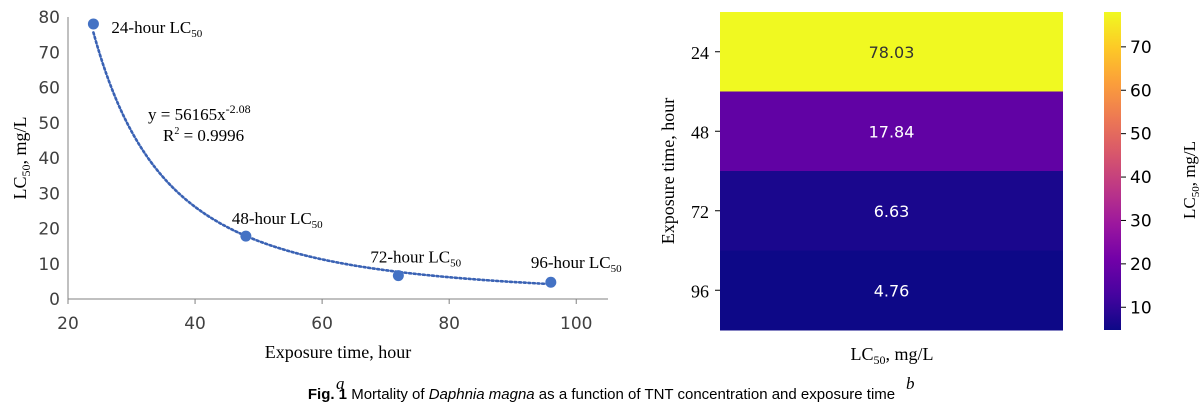 The height and width of the screenshot is (403, 1203). I want to click on trendline-equation-superscript: -2.08, so click(238, 109).